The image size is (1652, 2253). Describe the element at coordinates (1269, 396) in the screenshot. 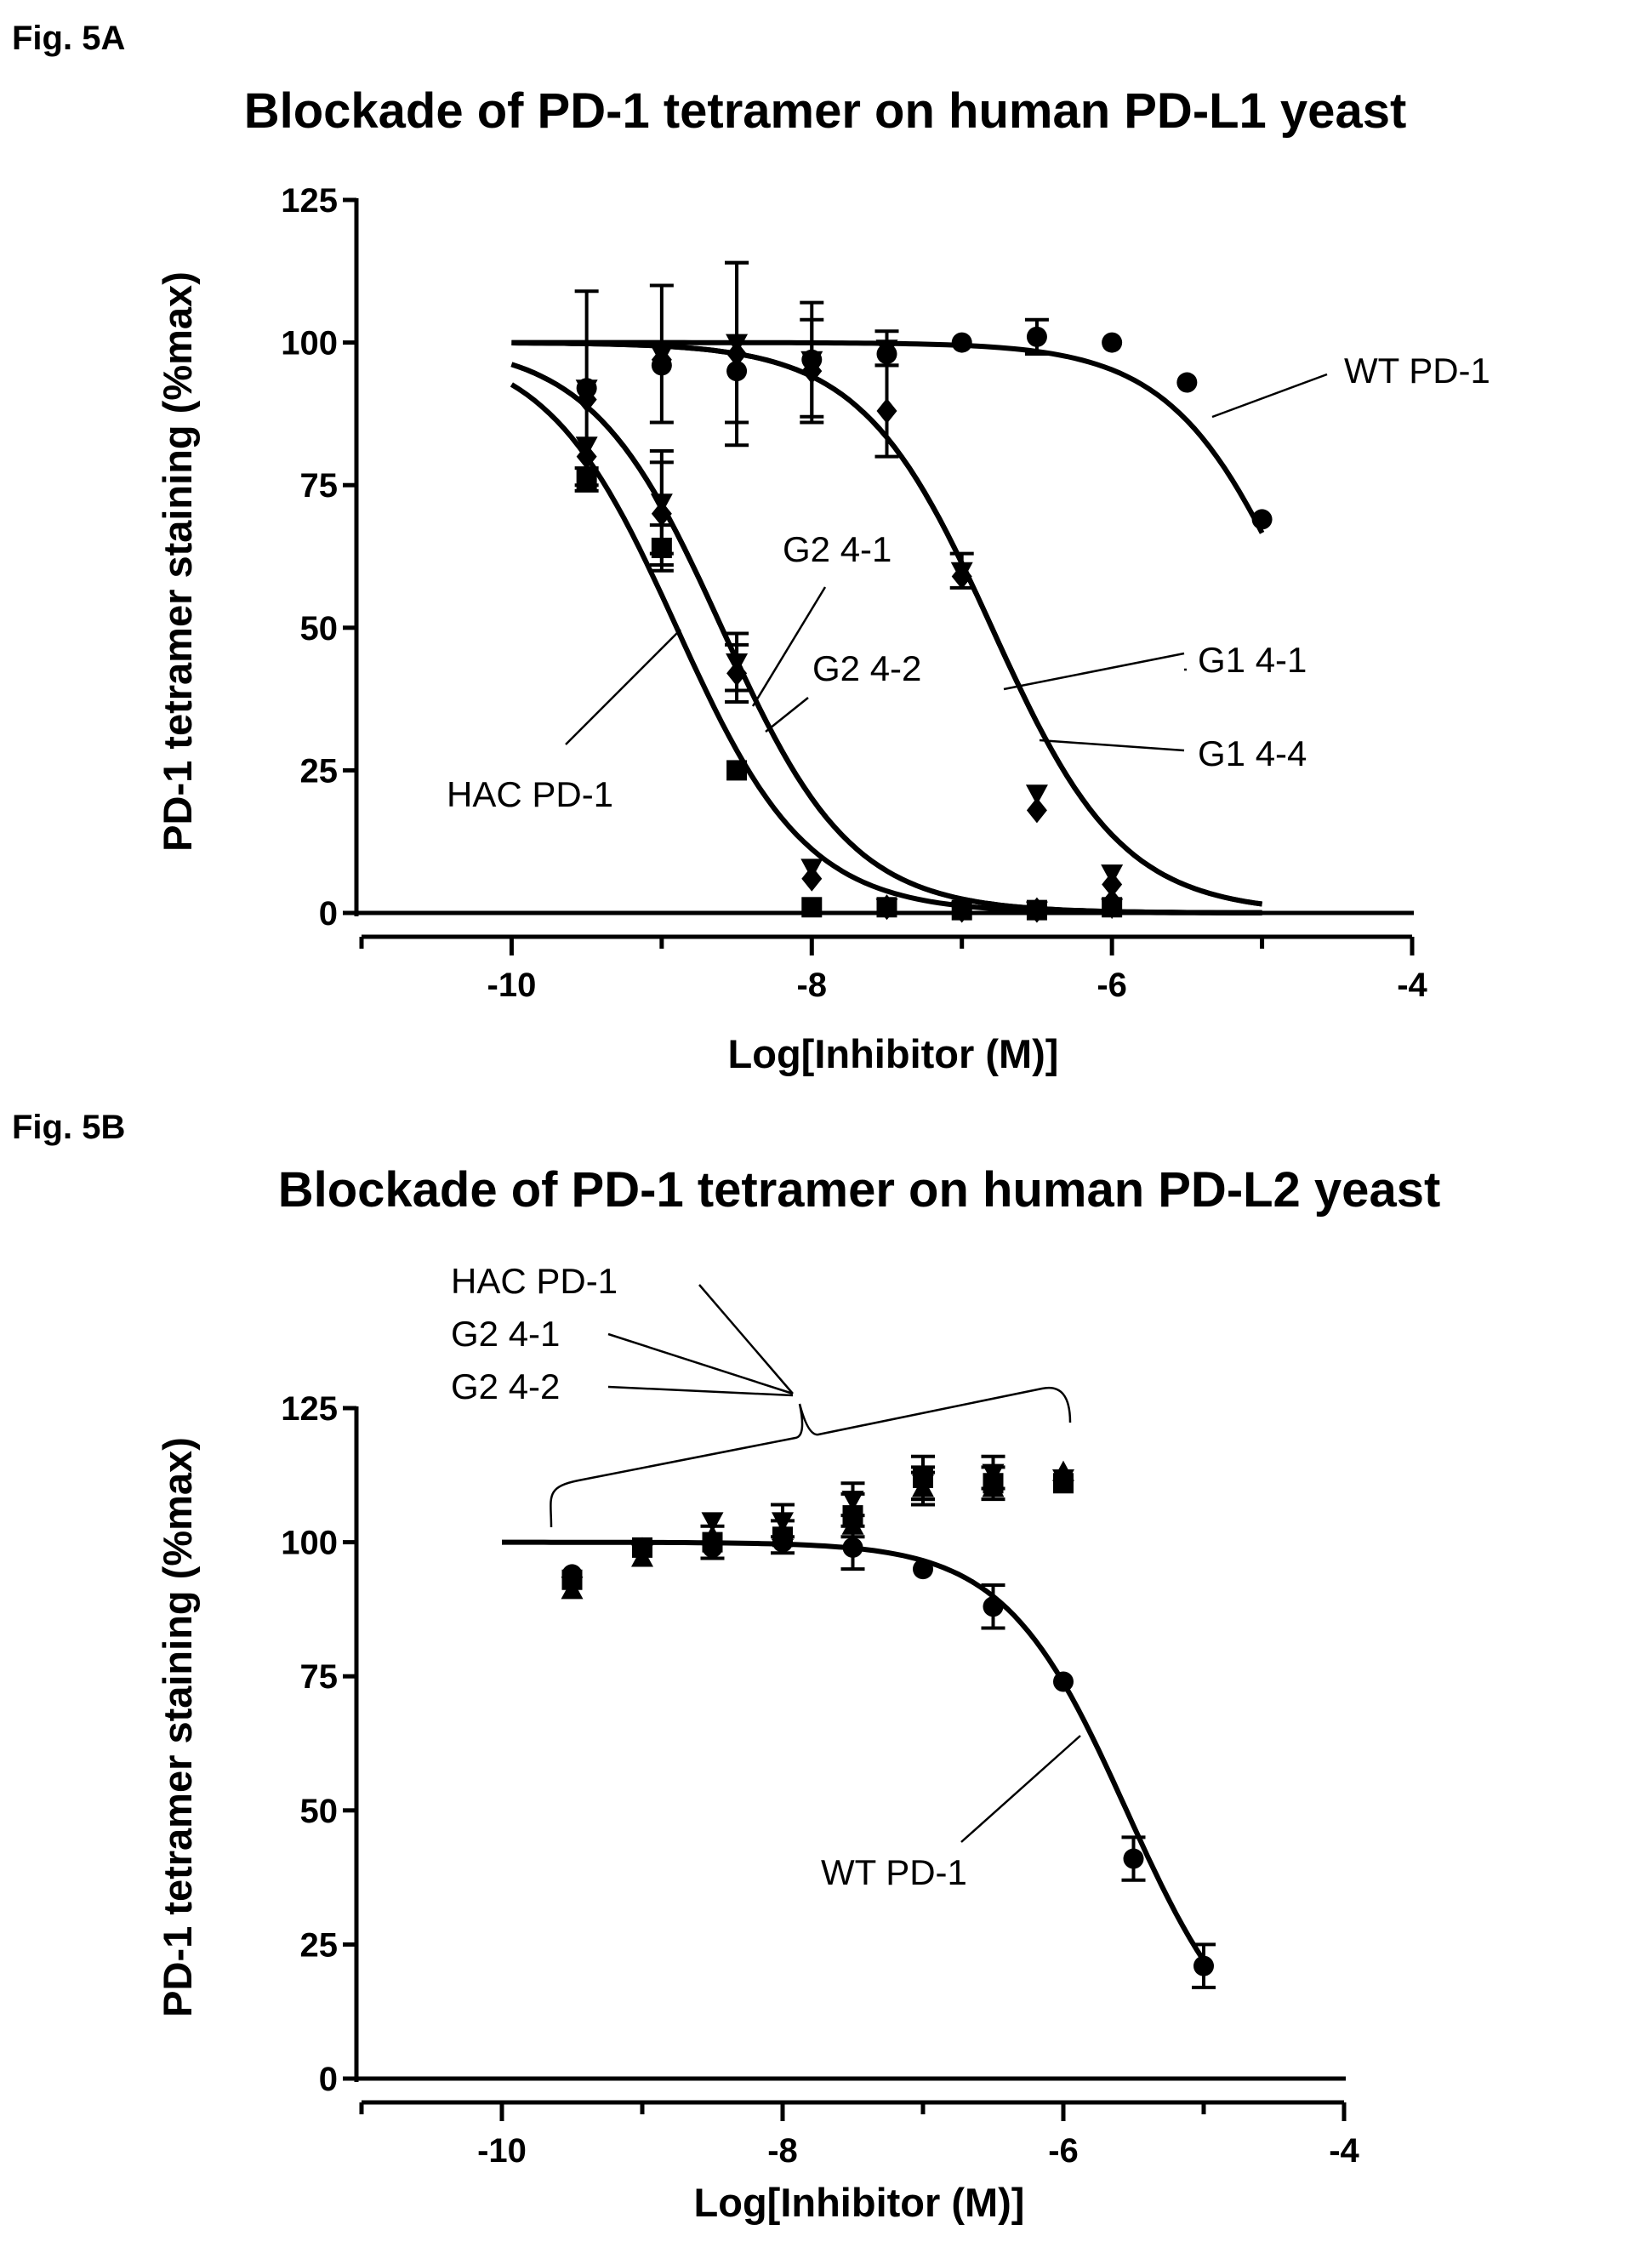

I see `annotation-leader-wt-a` at that location.